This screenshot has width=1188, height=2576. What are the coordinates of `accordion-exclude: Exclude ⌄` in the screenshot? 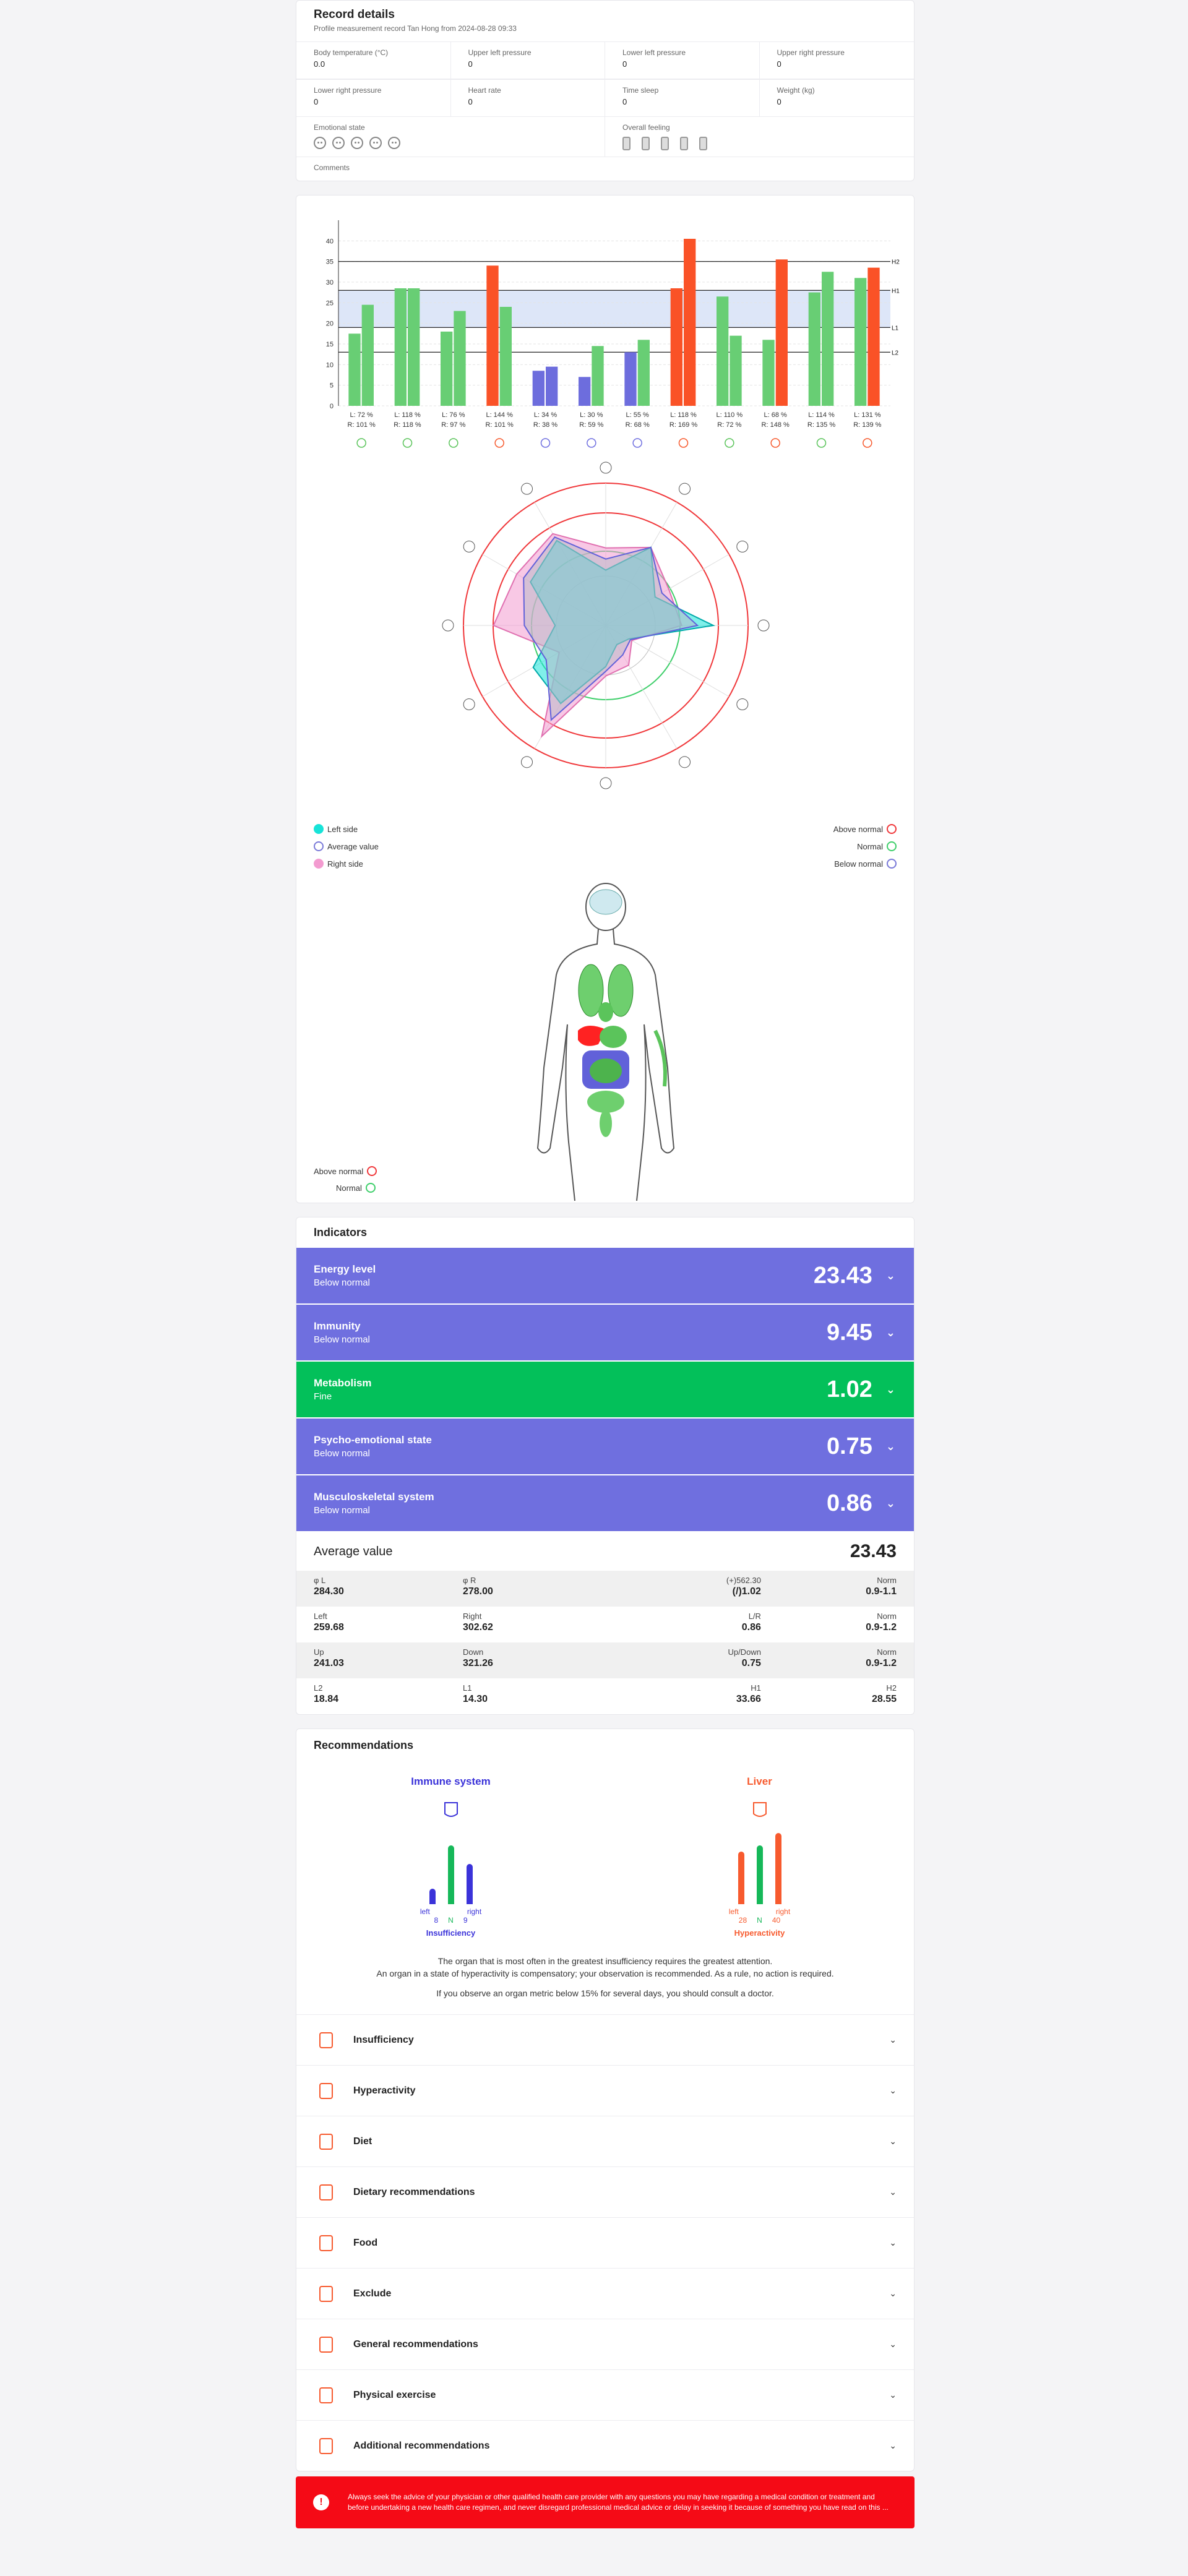 It's located at (605, 2293).